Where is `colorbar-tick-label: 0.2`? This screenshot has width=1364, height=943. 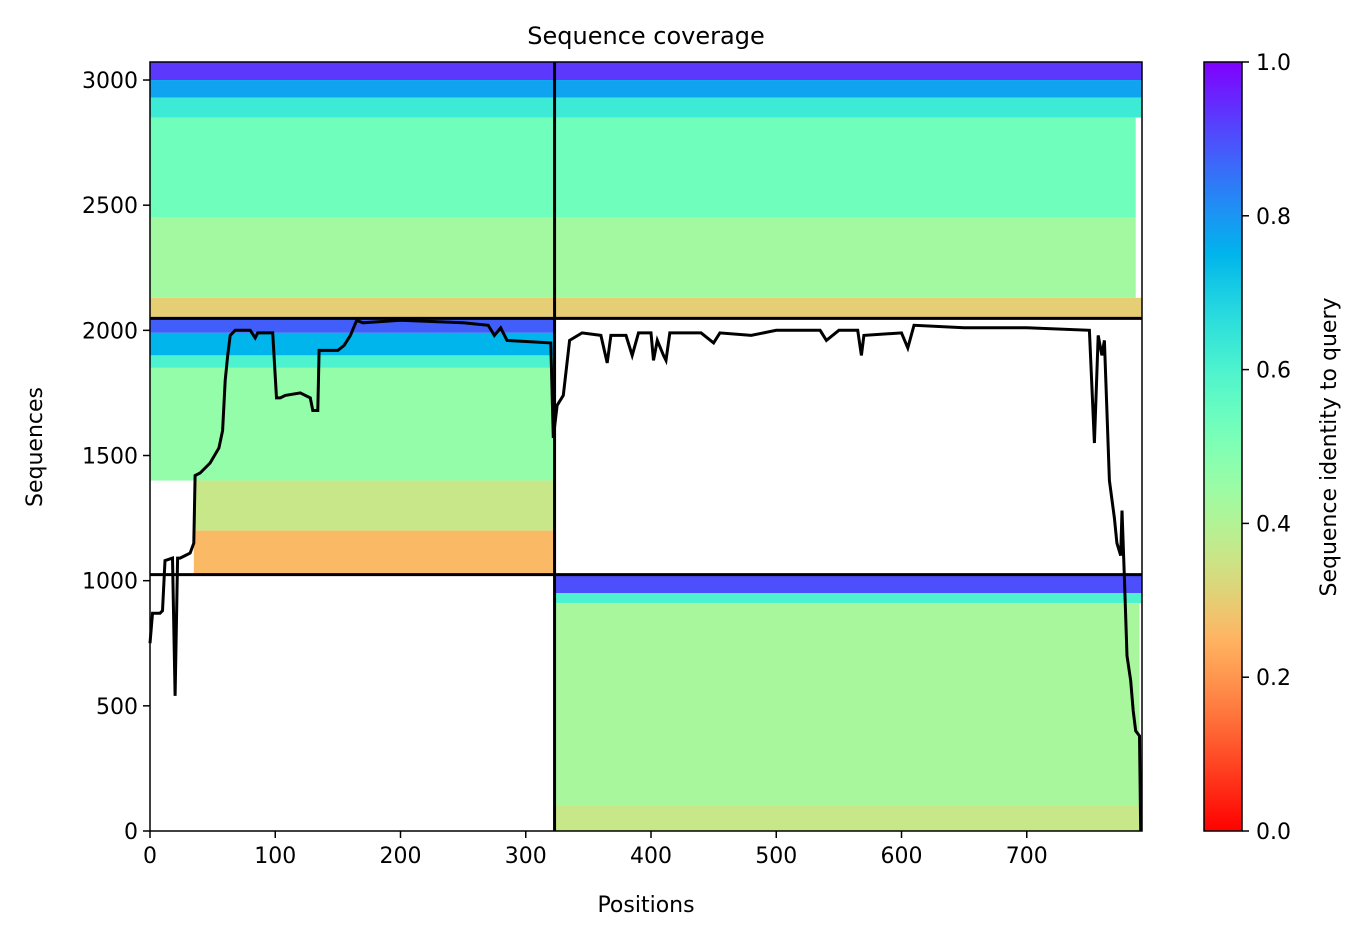
colorbar-tick-label: 0.2 is located at coordinates (1273, 678).